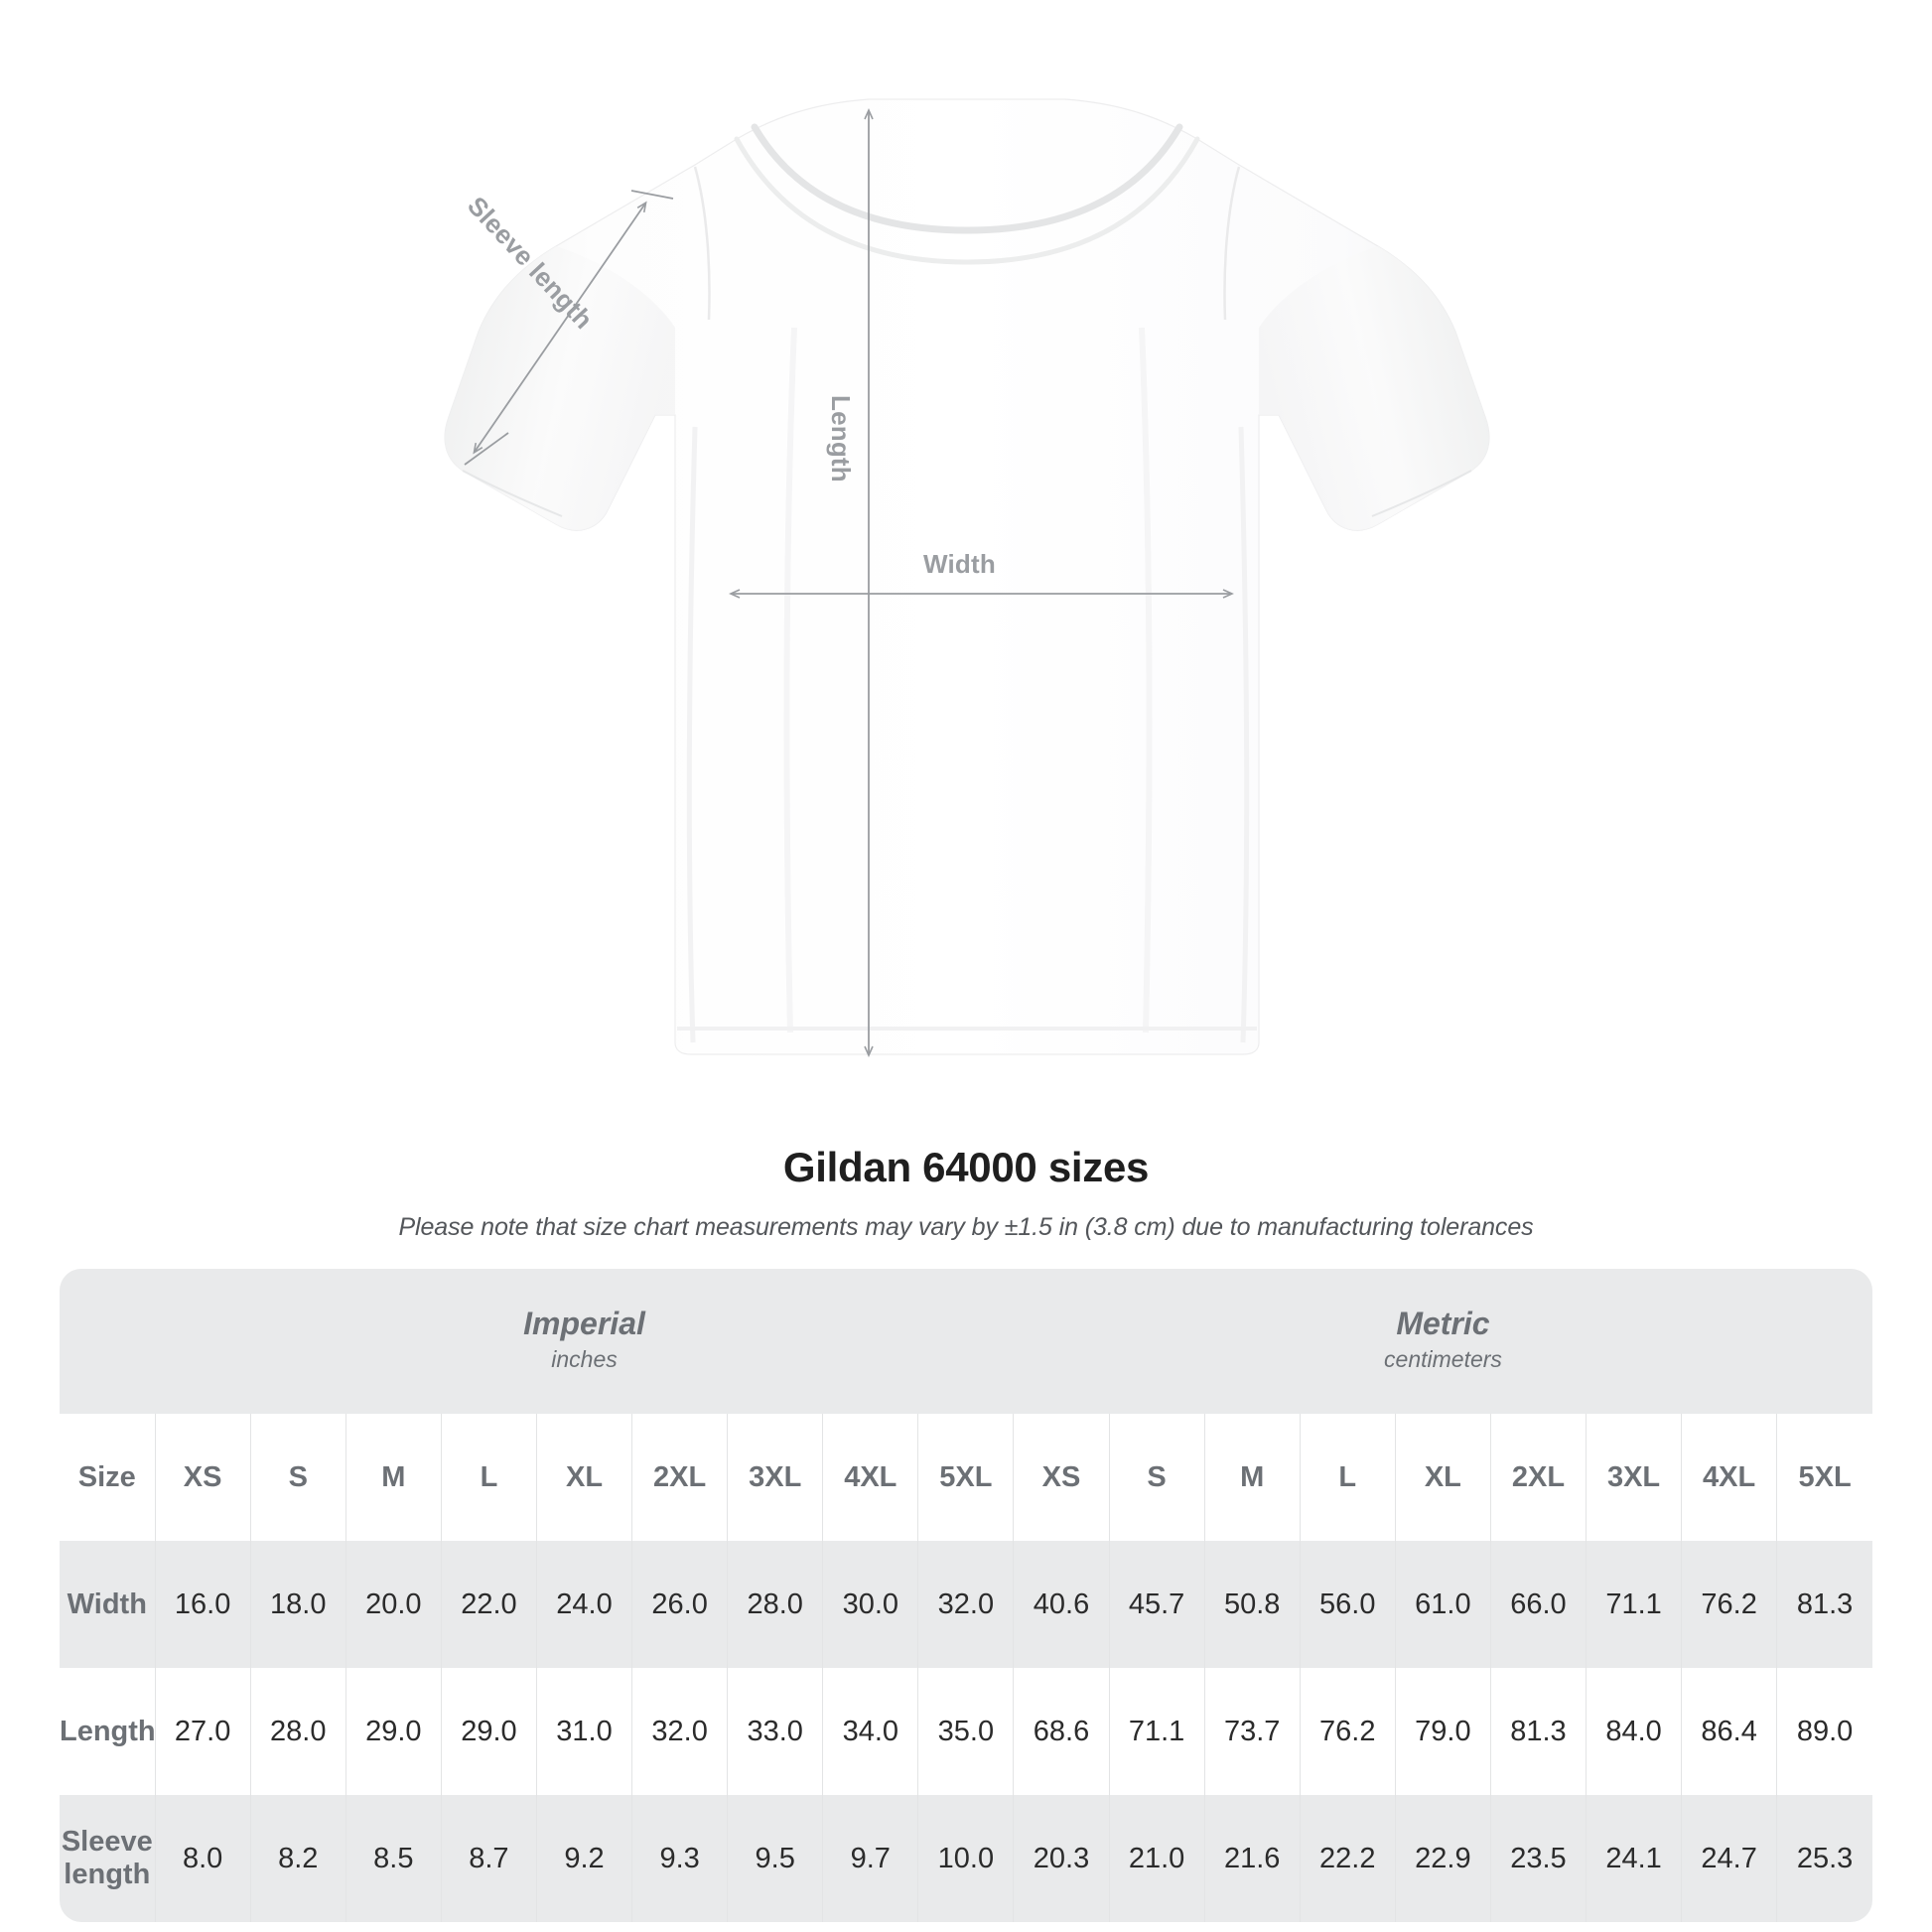 This screenshot has width=1932, height=1932. What do you see at coordinates (1729, 1605) in the screenshot?
I see `cell-width-metric-4xl: 76.2` at bounding box center [1729, 1605].